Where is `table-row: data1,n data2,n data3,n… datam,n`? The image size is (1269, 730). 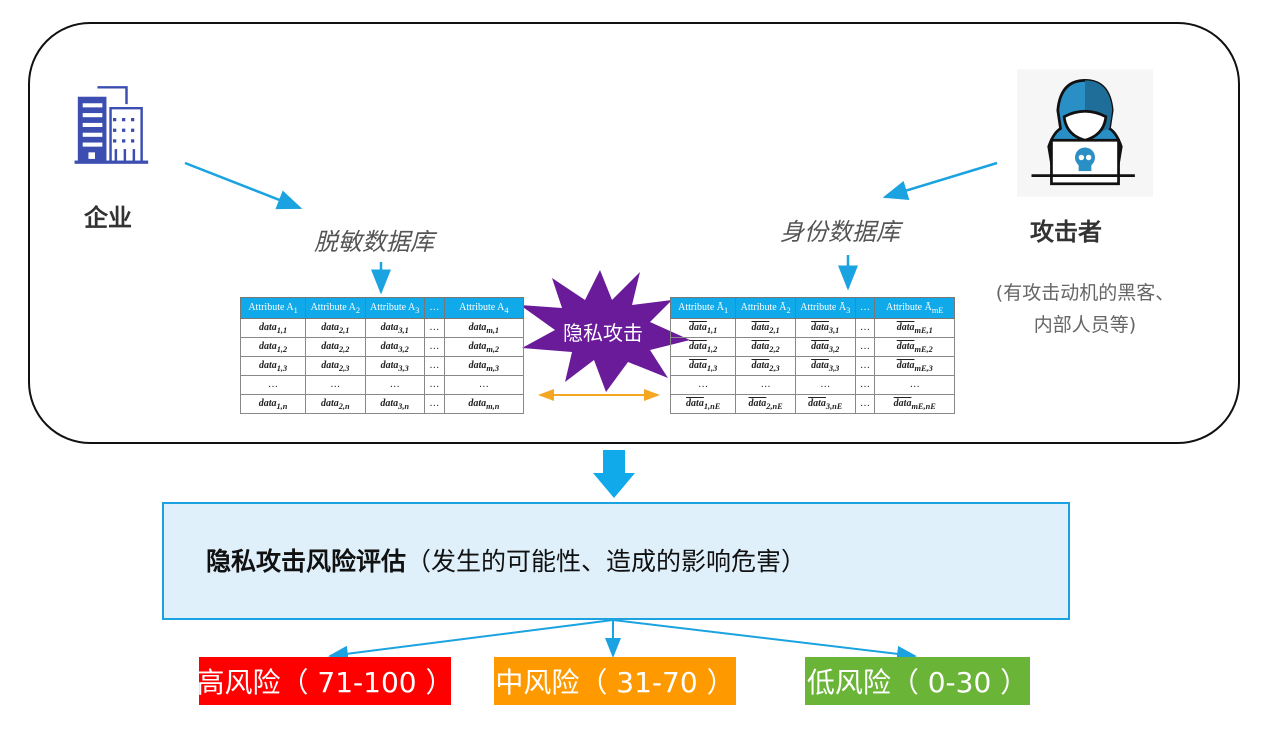
table-row: data1,n data2,n data3,n… datam,n is located at coordinates (382, 404).